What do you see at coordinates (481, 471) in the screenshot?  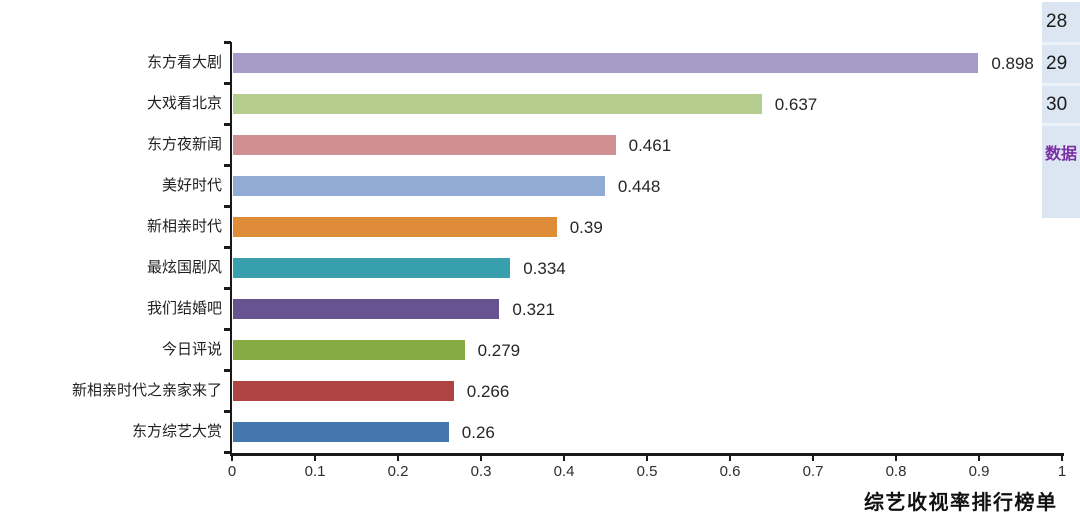 I see `x-axis-tick-label: 0.3` at bounding box center [481, 471].